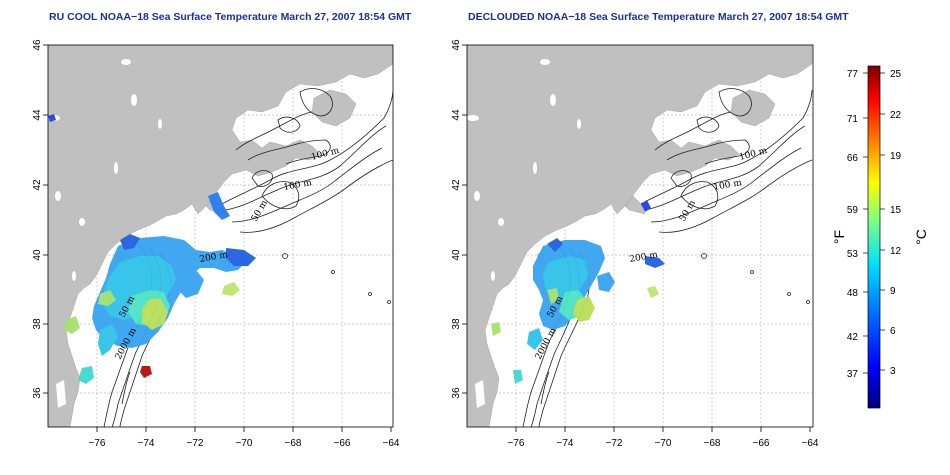 The height and width of the screenshot is (475, 950). I want to click on colorbar-f-label: 71, so click(853, 119).